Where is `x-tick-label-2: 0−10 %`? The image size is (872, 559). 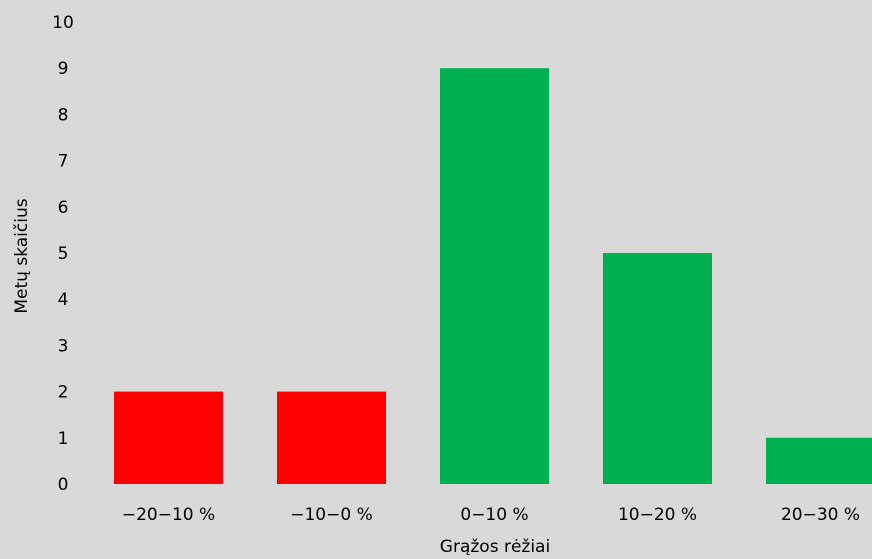 x-tick-label-2: 0−10 % is located at coordinates (494, 515).